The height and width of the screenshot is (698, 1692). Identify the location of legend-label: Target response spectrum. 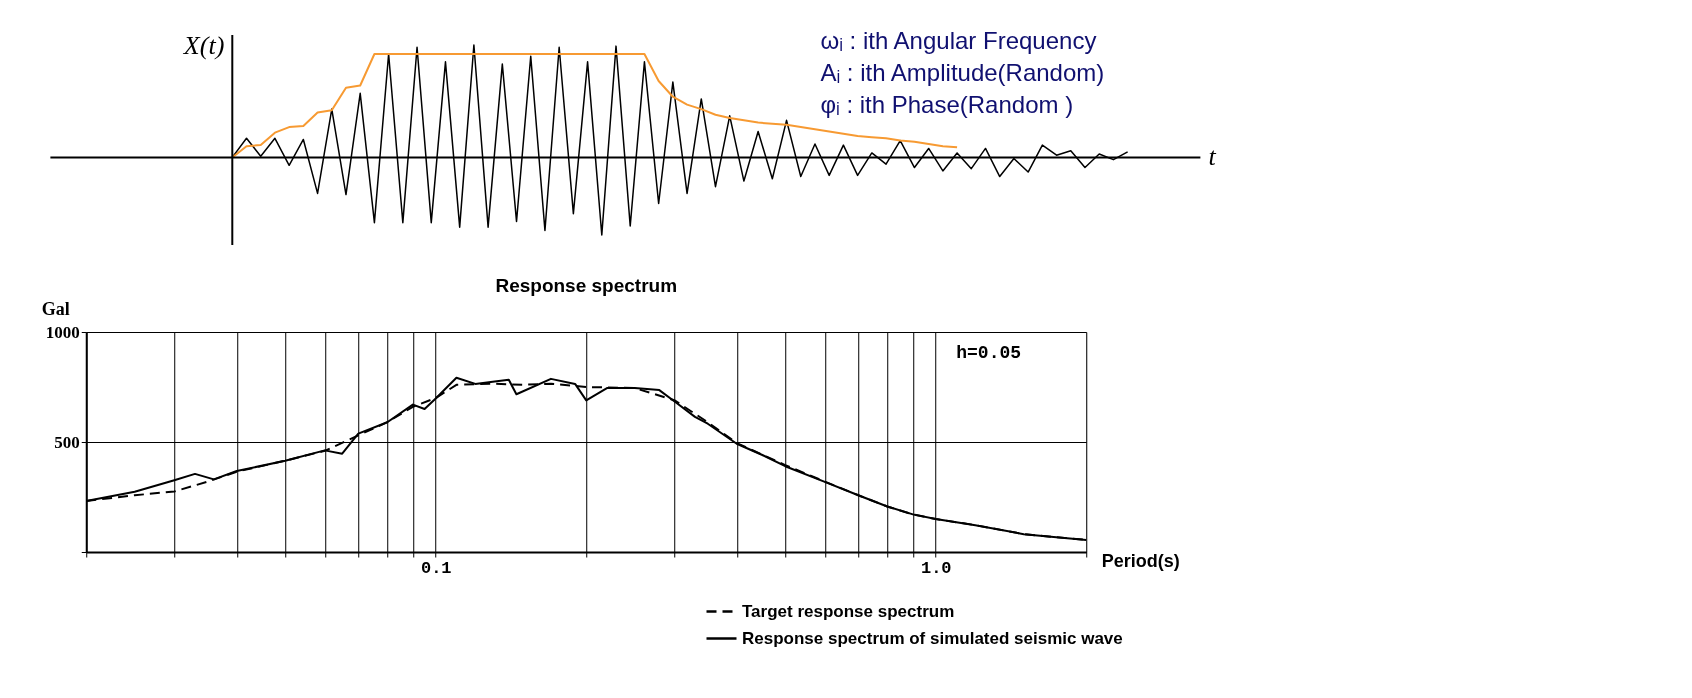
(848, 611).